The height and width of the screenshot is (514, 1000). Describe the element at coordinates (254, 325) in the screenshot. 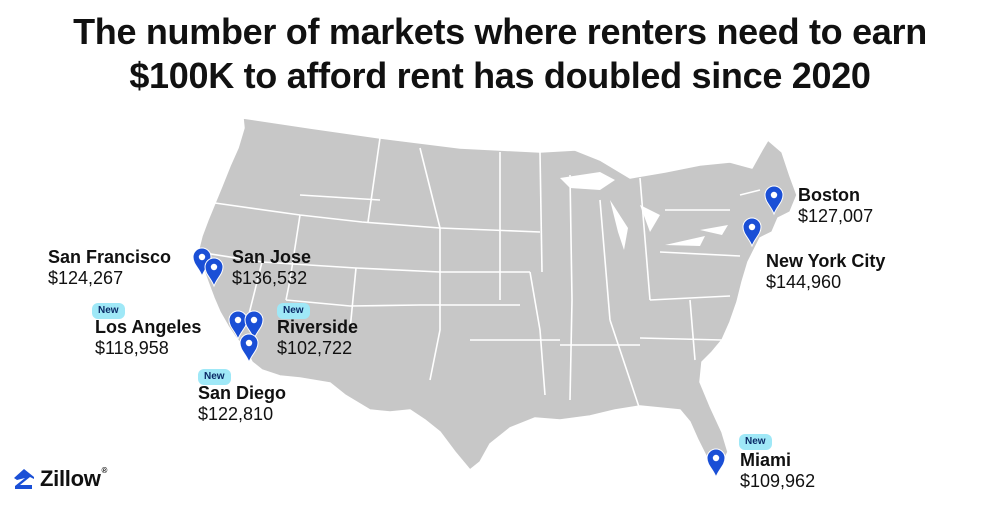

I see `pin-riverside` at that location.